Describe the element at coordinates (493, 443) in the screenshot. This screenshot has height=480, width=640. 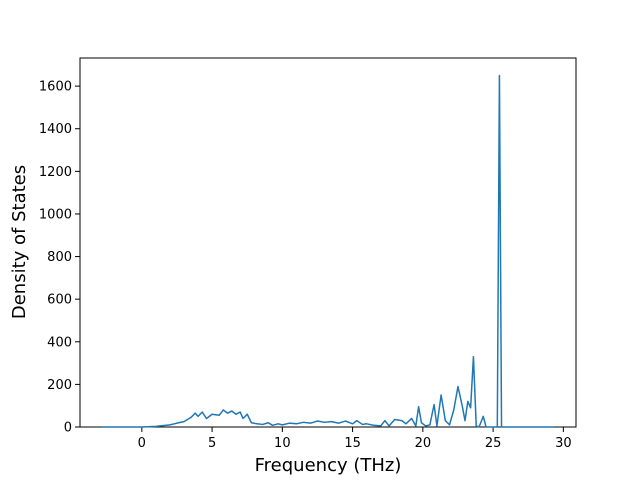
I see `x-tick-label: 25` at that location.